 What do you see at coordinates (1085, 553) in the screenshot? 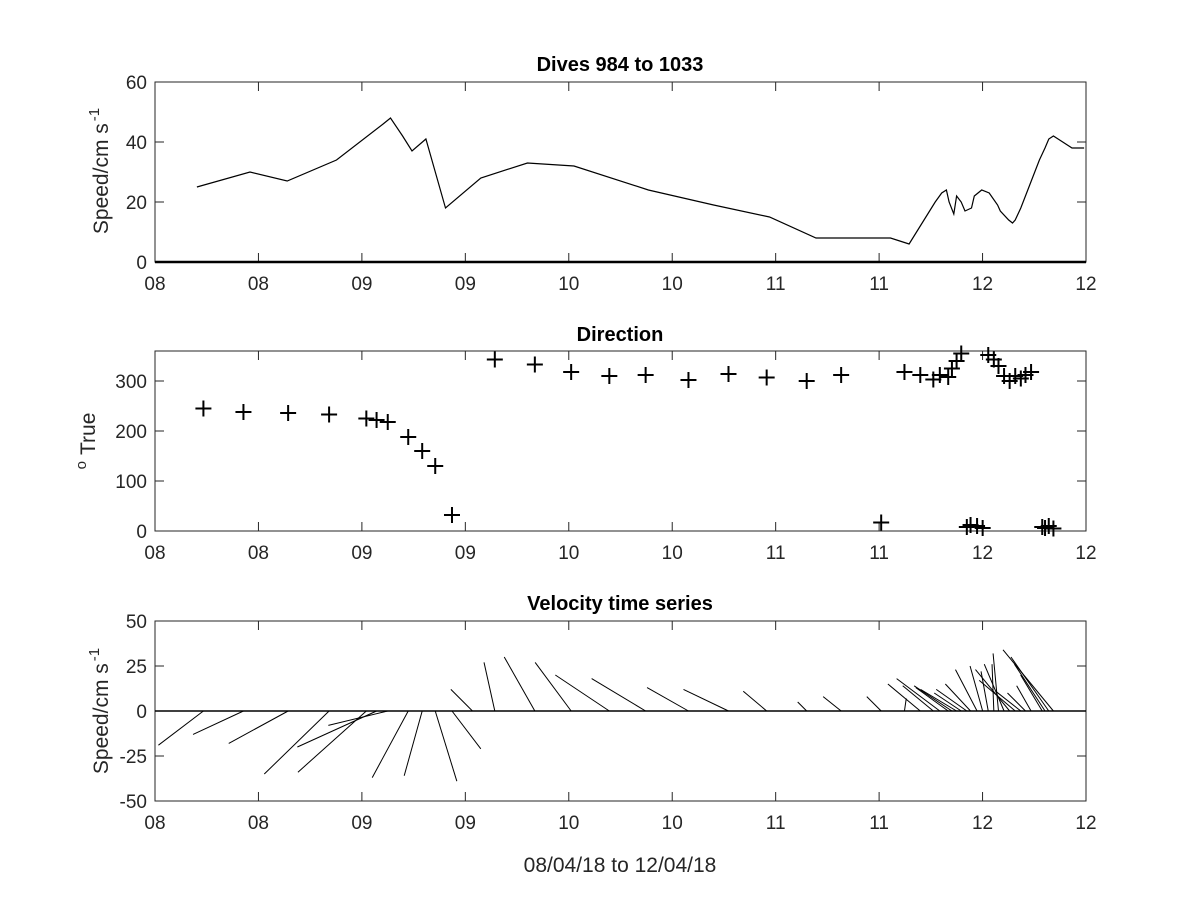
I see `direction-x-tick-label: 12` at bounding box center [1085, 553].